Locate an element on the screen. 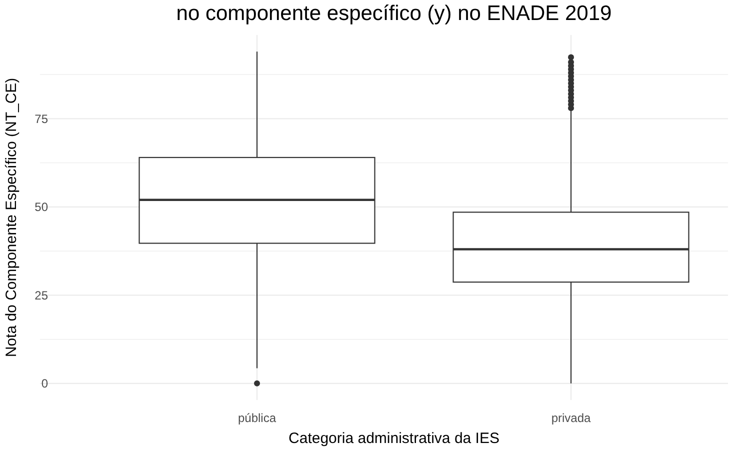 The image size is (755, 453). x-axis-title: Categoria administrativa da IES is located at coordinates (394, 438).